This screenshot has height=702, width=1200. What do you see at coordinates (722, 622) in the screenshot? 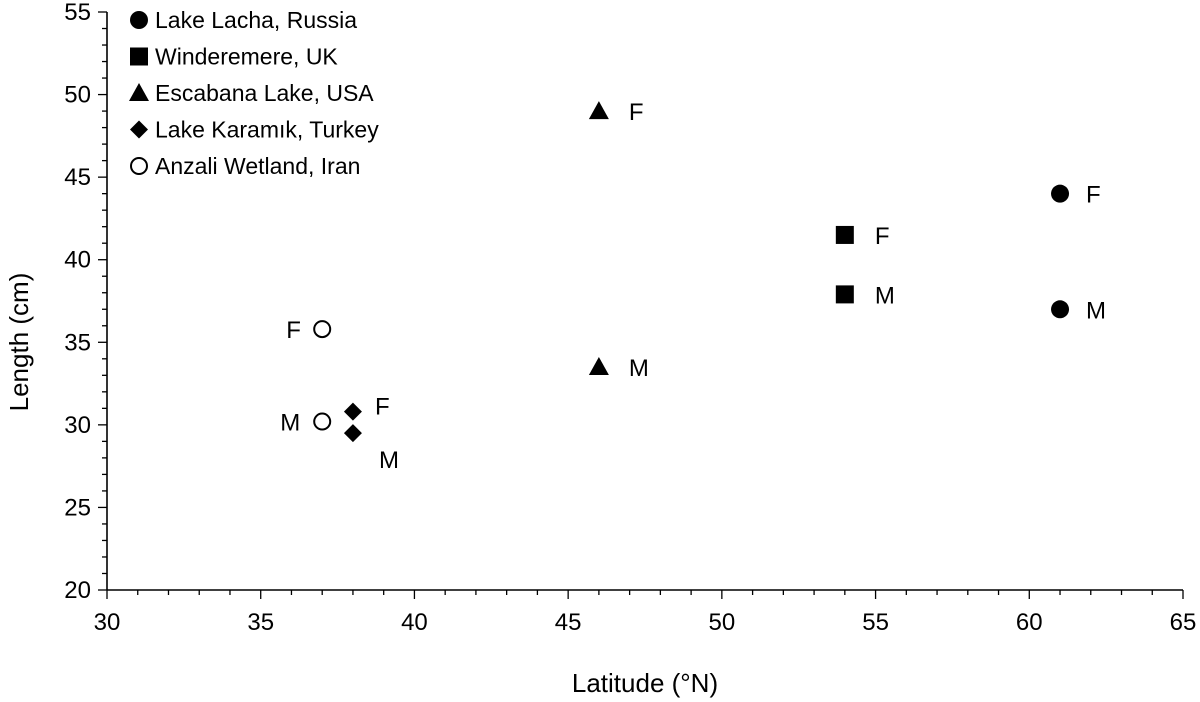
I see `x-tick-label: 50` at bounding box center [722, 622].